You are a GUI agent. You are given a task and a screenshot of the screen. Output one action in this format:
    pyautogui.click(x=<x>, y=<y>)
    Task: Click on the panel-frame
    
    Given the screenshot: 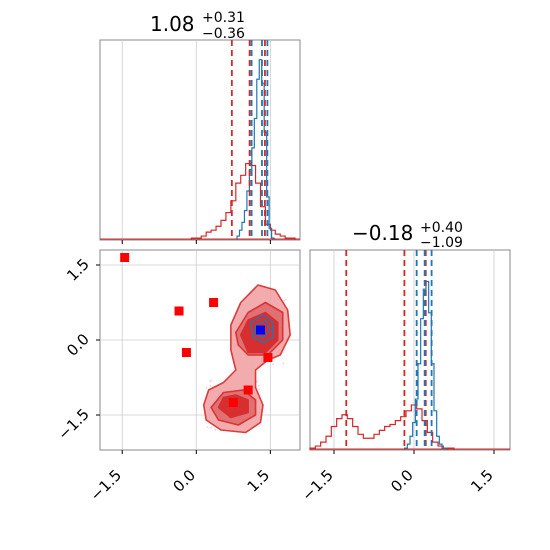 What is the action you would take?
    pyautogui.click(x=410, y=350)
    